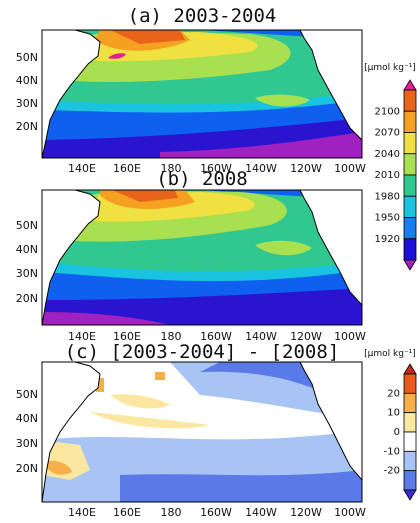 Image resolution: width=420 pixels, height=523 pixels. What do you see at coordinates (392, 451) in the screenshot?
I see `colorbar-label: -10` at bounding box center [392, 451].